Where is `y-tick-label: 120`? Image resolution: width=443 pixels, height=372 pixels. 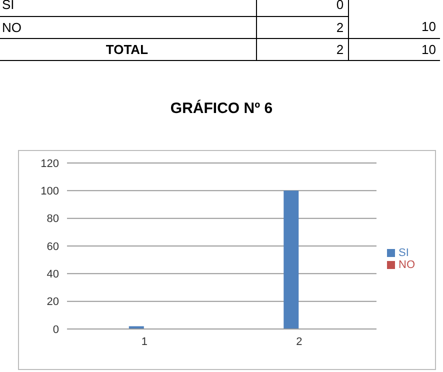
y-tick-label: 120 is located at coordinates (49, 164).